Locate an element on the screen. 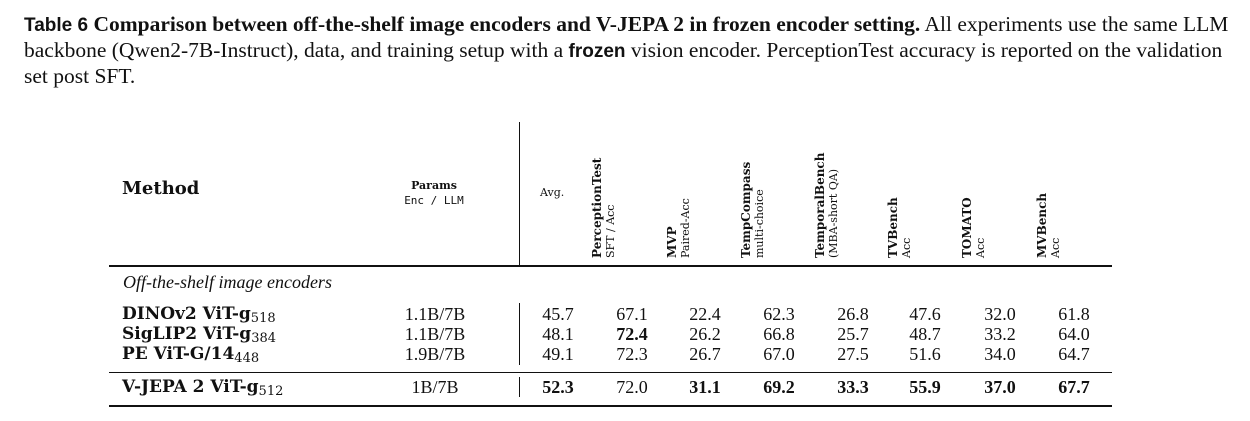 Image resolution: width=1250 pixels, height=421 pixels. highlight-vertical-rule is located at coordinates (519, 387).